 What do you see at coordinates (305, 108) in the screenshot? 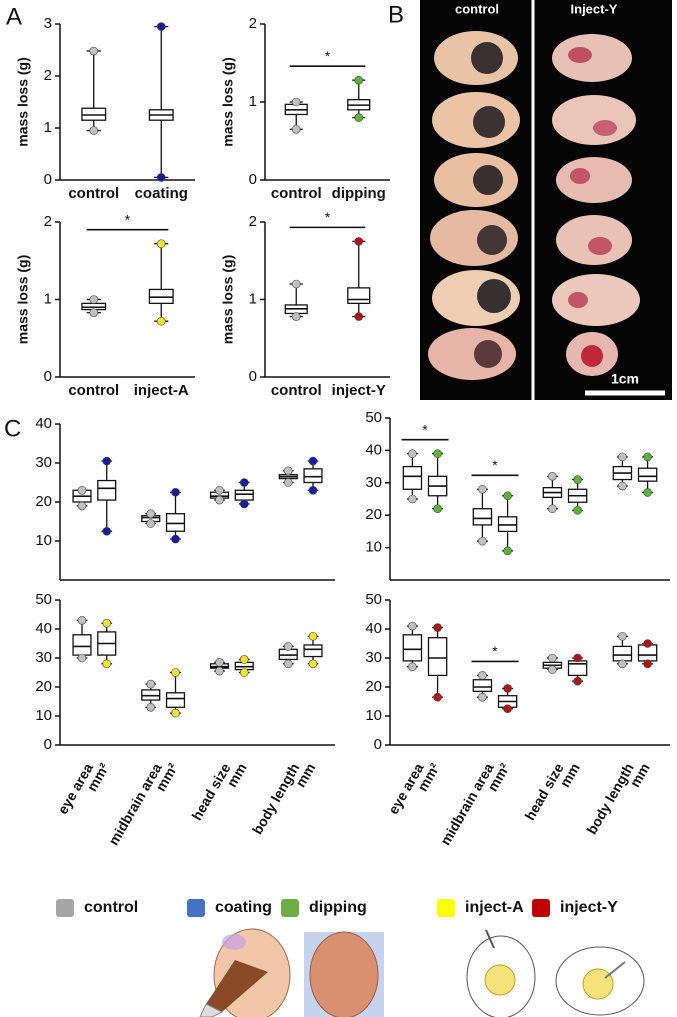
I see `chart: 0 1 2 mass loss (g) control dipping *` at bounding box center [305, 108].